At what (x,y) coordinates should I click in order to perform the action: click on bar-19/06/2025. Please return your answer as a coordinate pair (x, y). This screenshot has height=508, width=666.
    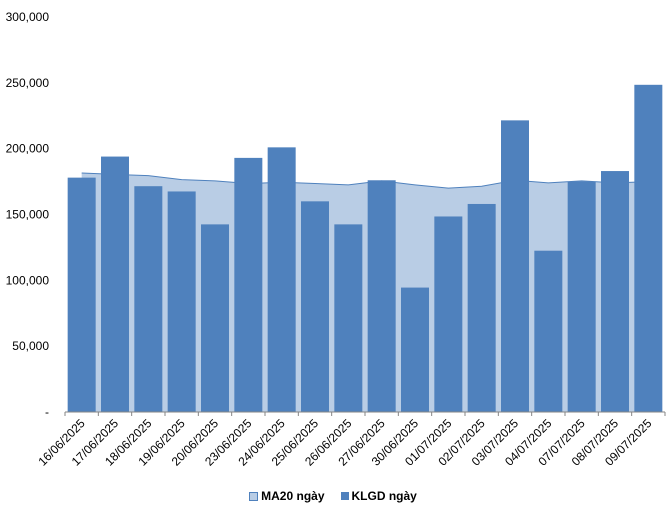
    Looking at the image, I should click on (181, 301).